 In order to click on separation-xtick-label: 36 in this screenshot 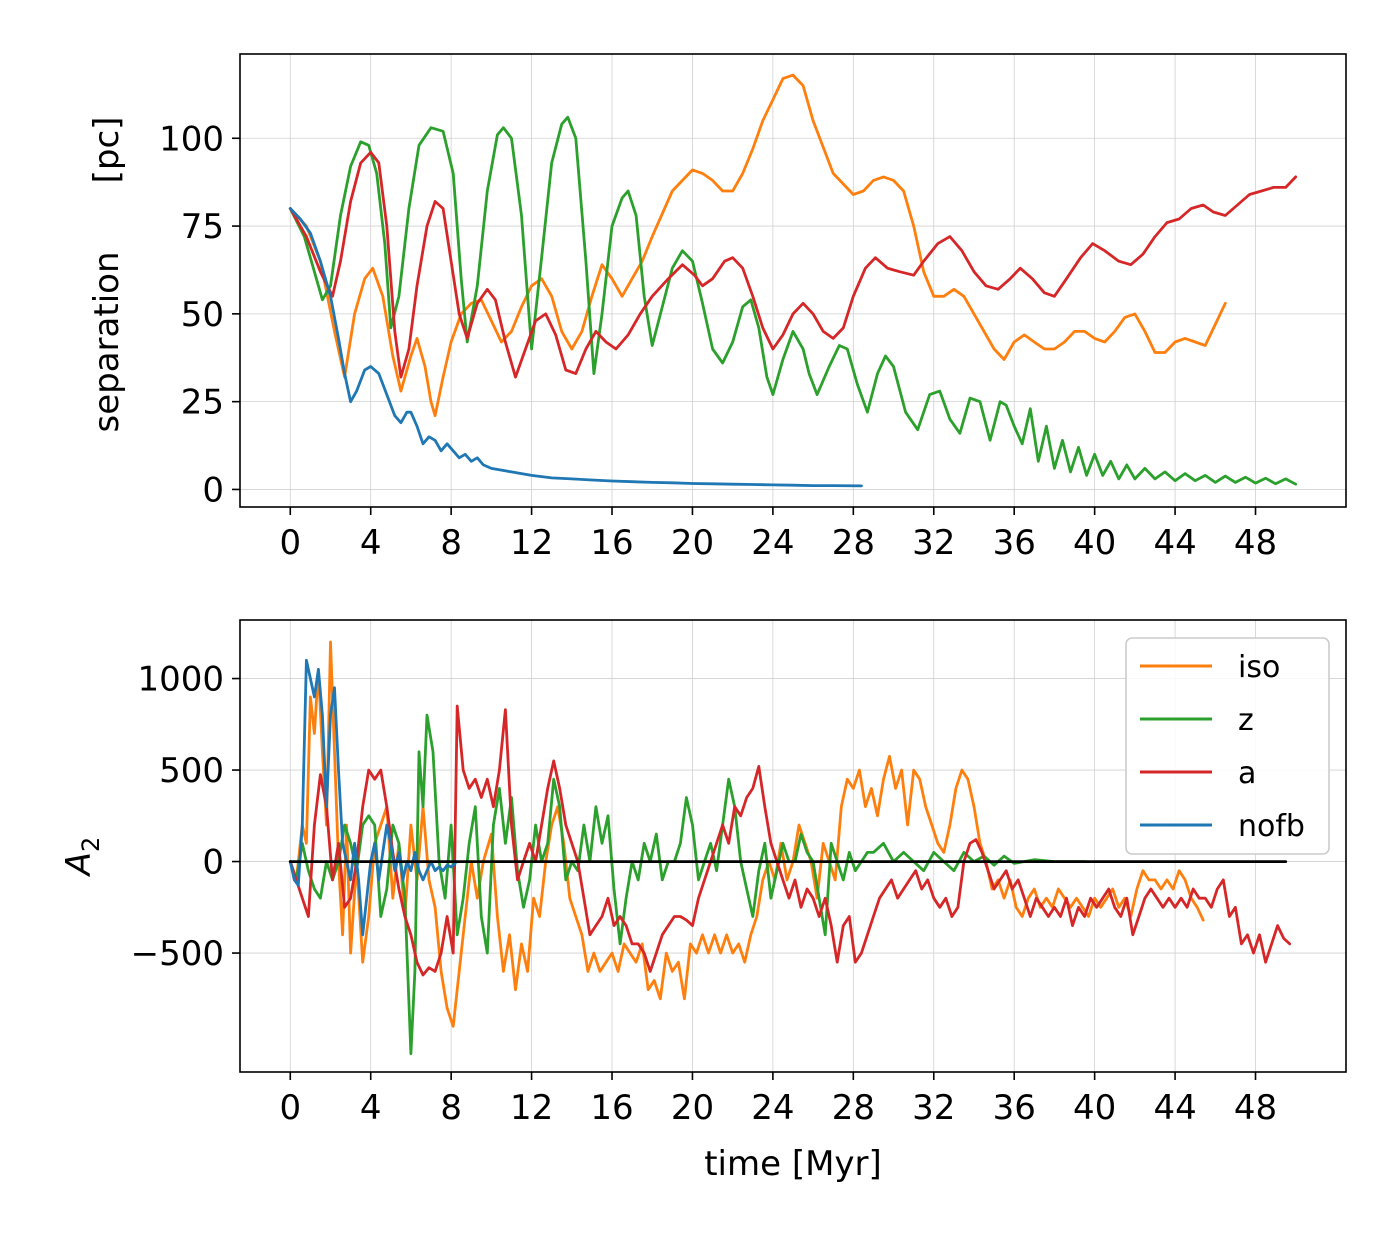, I will do `click(1014, 543)`.